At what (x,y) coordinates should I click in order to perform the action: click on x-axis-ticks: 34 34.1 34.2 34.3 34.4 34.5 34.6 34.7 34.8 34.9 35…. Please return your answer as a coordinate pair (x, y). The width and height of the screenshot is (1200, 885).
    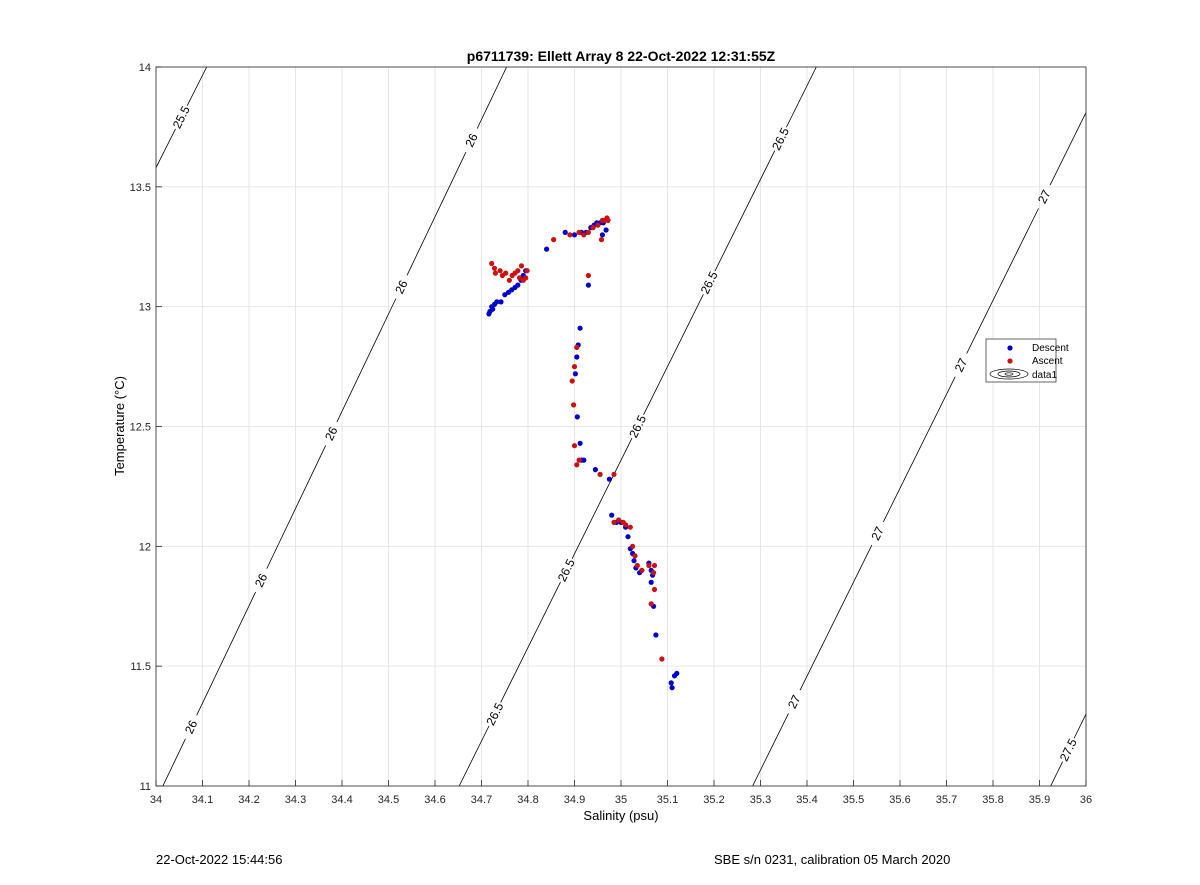
    Looking at the image, I should click on (621, 793).